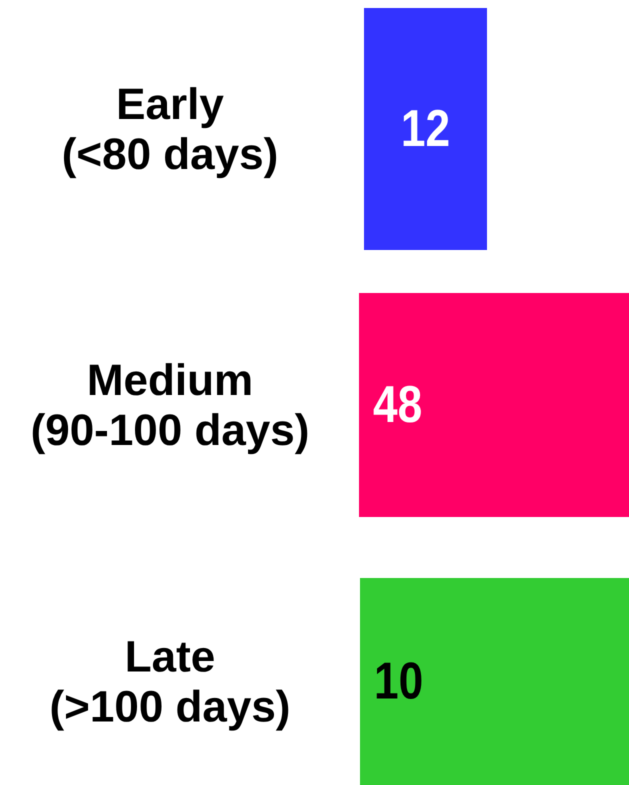 This screenshot has height=785, width=629. What do you see at coordinates (425, 129) in the screenshot?
I see `data-label: 12` at bounding box center [425, 129].